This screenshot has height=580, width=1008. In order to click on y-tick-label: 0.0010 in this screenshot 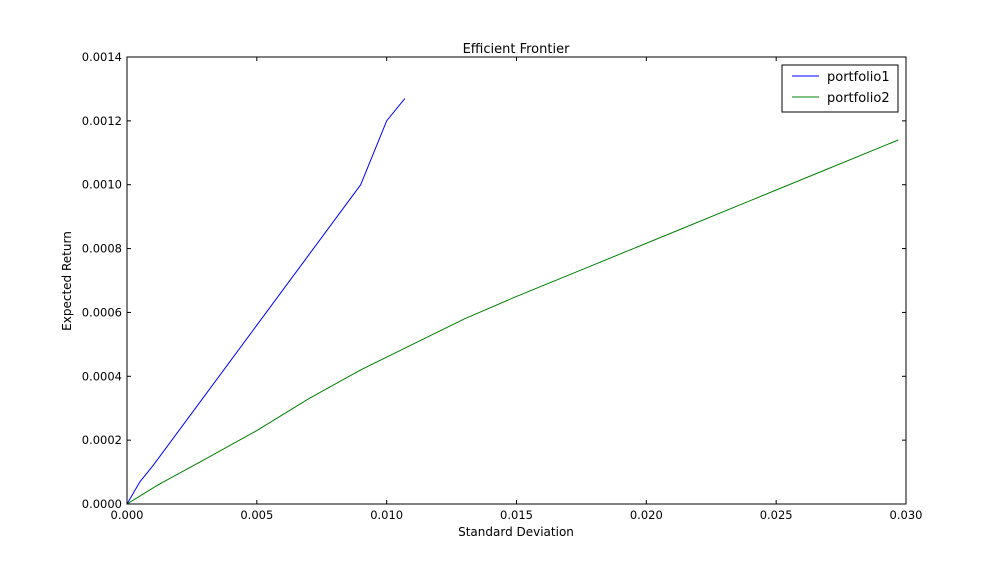, I will do `click(102, 185)`.